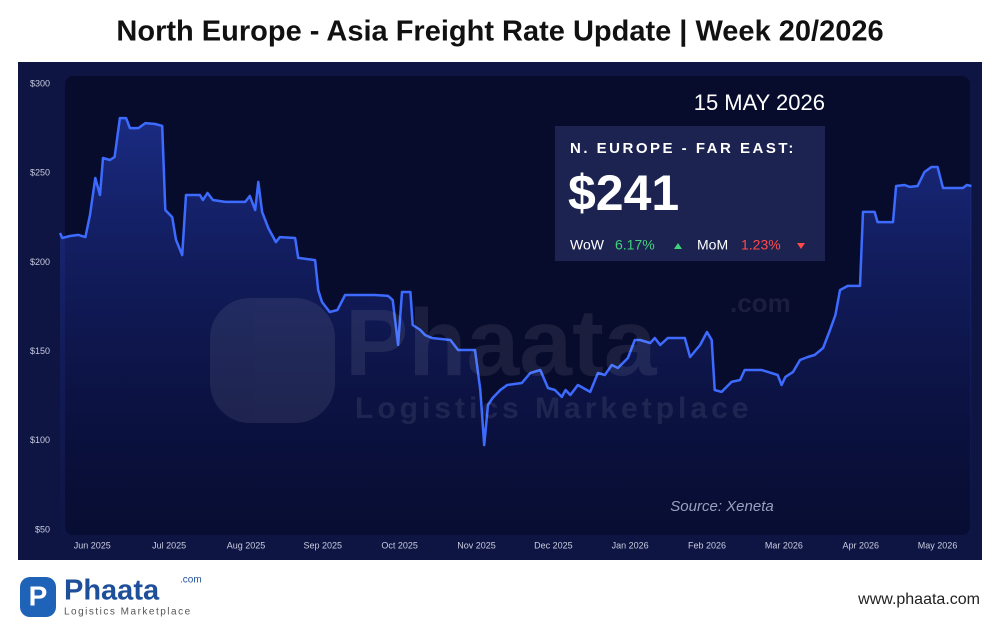 The image size is (1000, 625). Describe the element at coordinates (476, 545) in the screenshot. I see `x-tick-label: Nov 2025` at that location.